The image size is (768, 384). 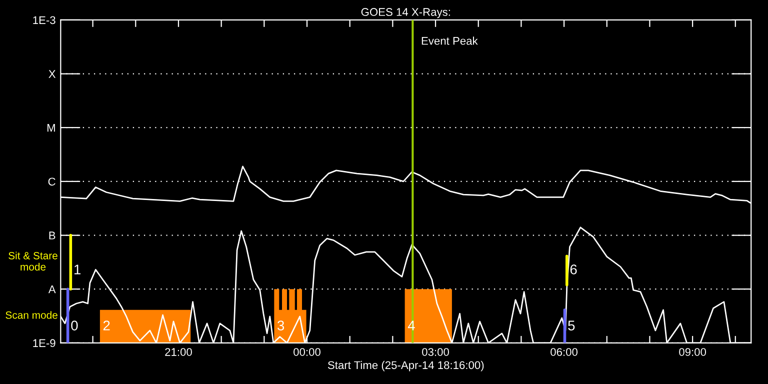 What do you see at coordinates (106, 325) in the screenshot?
I see `annotation: 2` at bounding box center [106, 325].